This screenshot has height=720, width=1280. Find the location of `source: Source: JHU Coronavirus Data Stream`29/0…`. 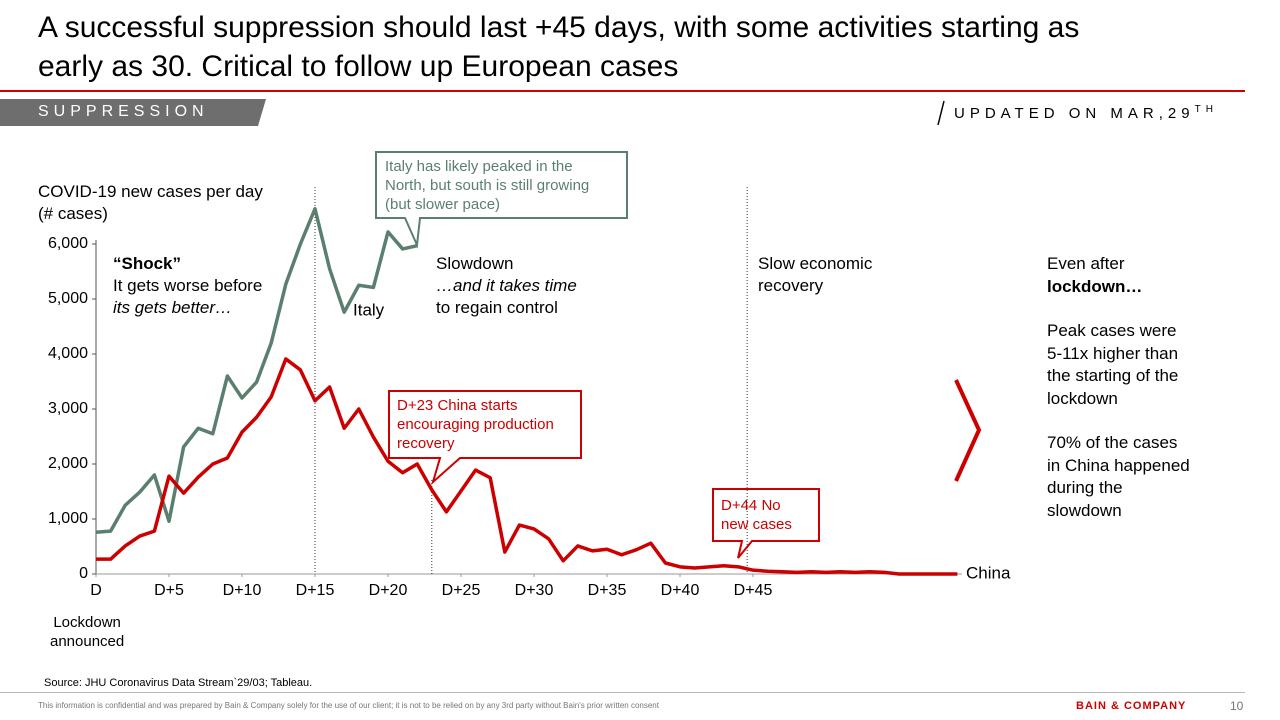

source: Source: JHU Coronavirus Data Stream`29/0… is located at coordinates (178, 683).